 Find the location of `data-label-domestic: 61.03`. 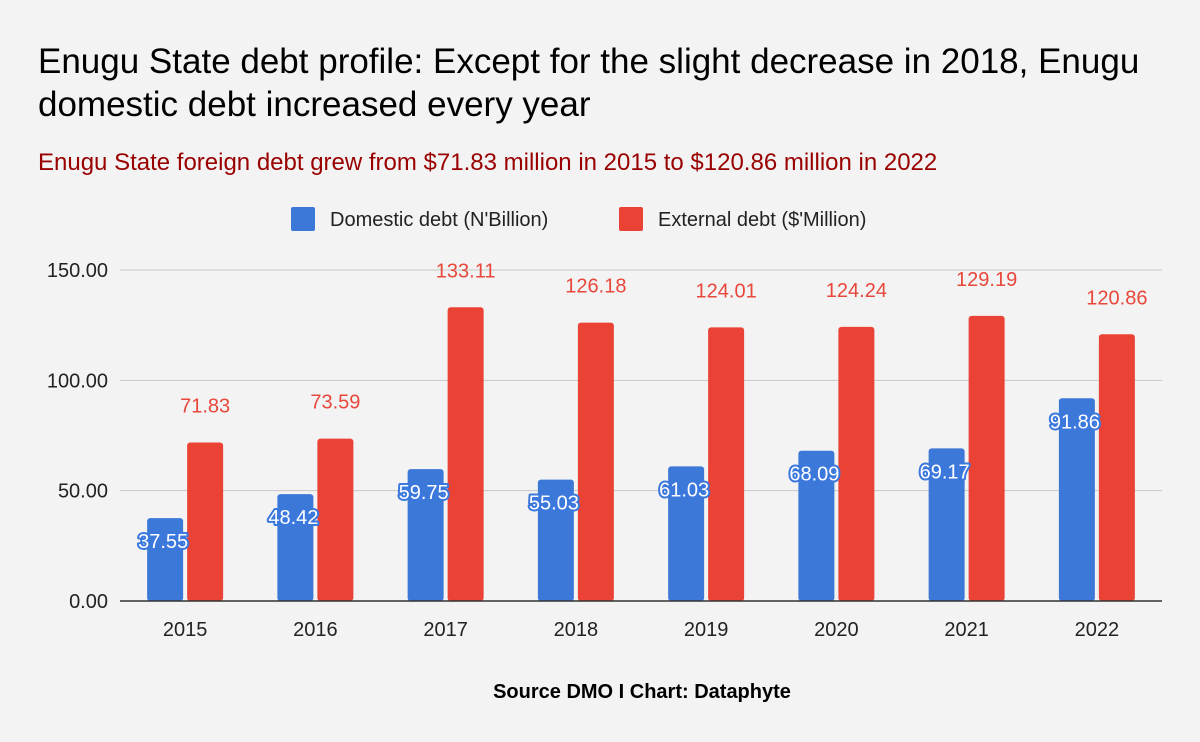

data-label-domestic: 61.03 is located at coordinates (684, 490).